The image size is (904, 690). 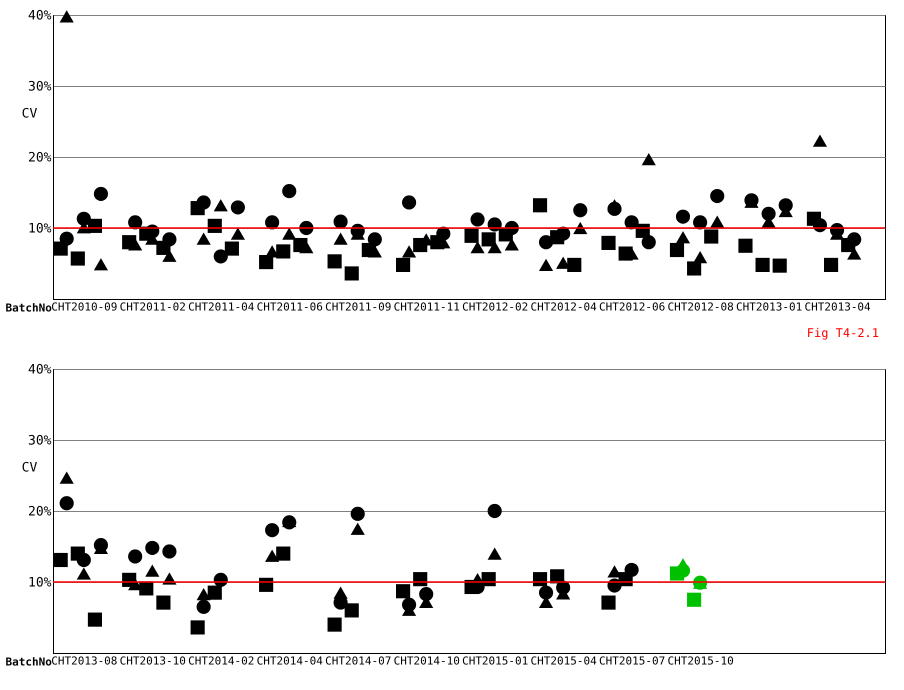 What do you see at coordinates (84, 307) in the screenshot?
I see `x-tick-label: CHT2010-09` at bounding box center [84, 307].